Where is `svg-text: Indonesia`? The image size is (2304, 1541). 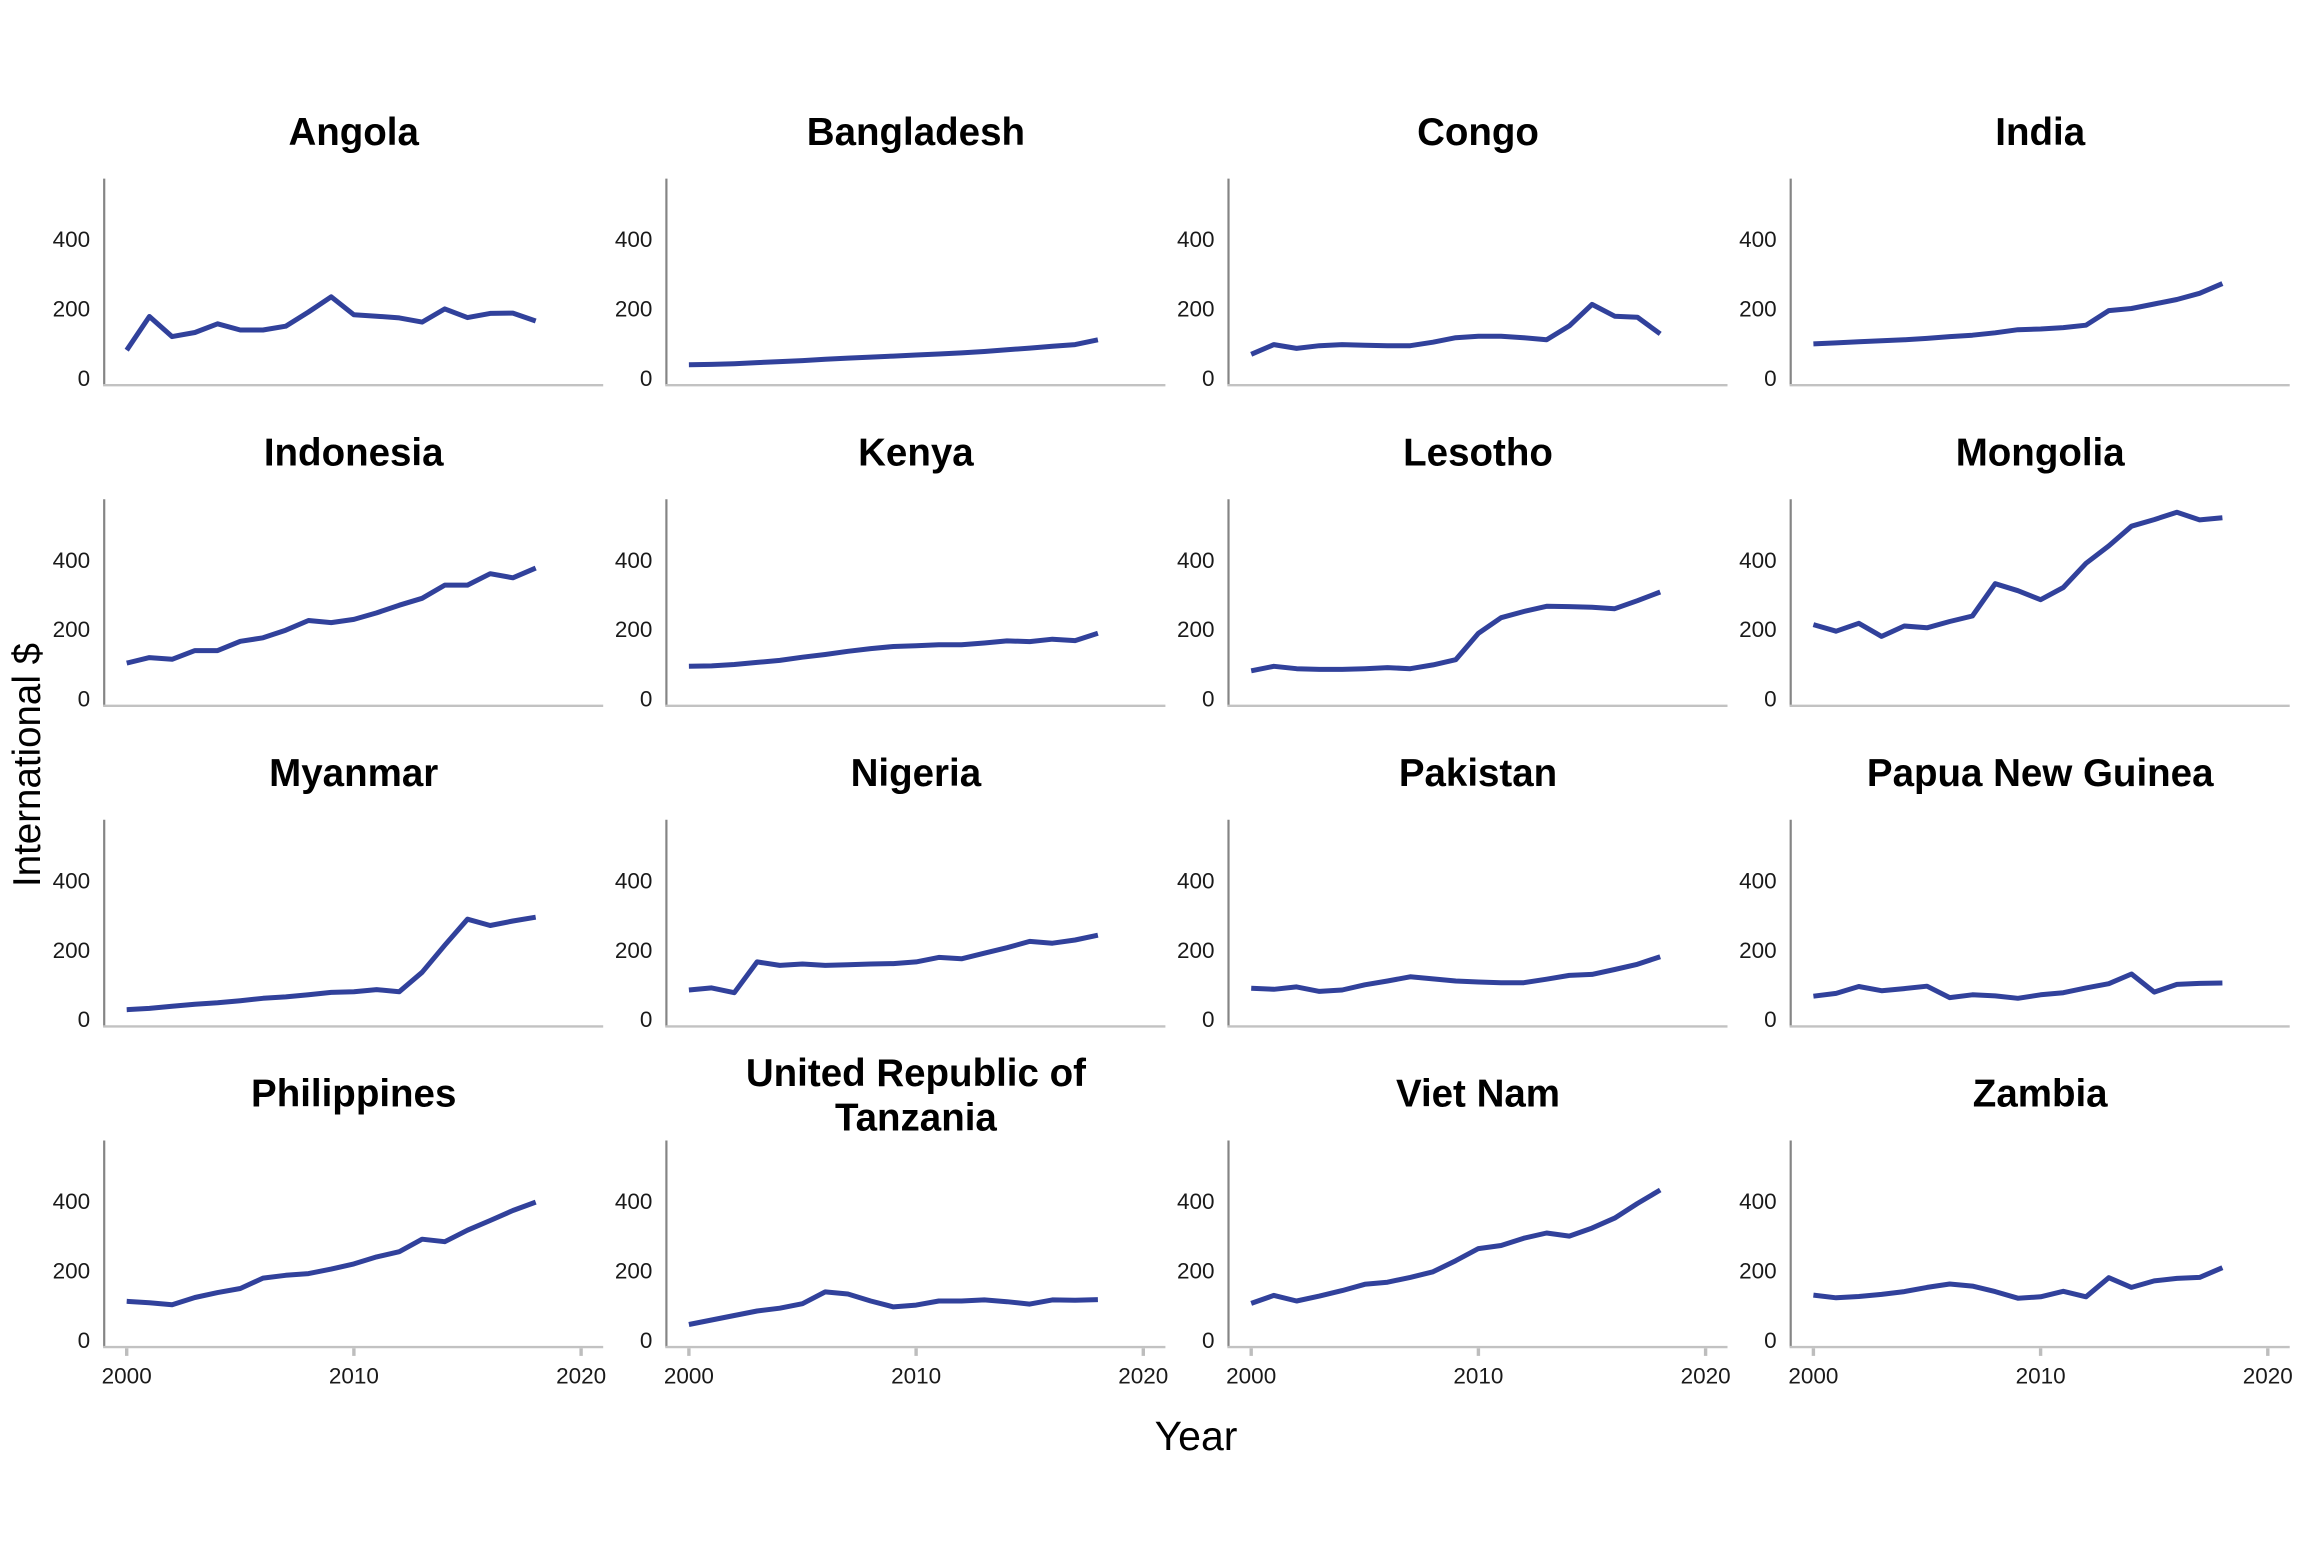
svg-text: Indonesia is located at coordinates (354, 452).